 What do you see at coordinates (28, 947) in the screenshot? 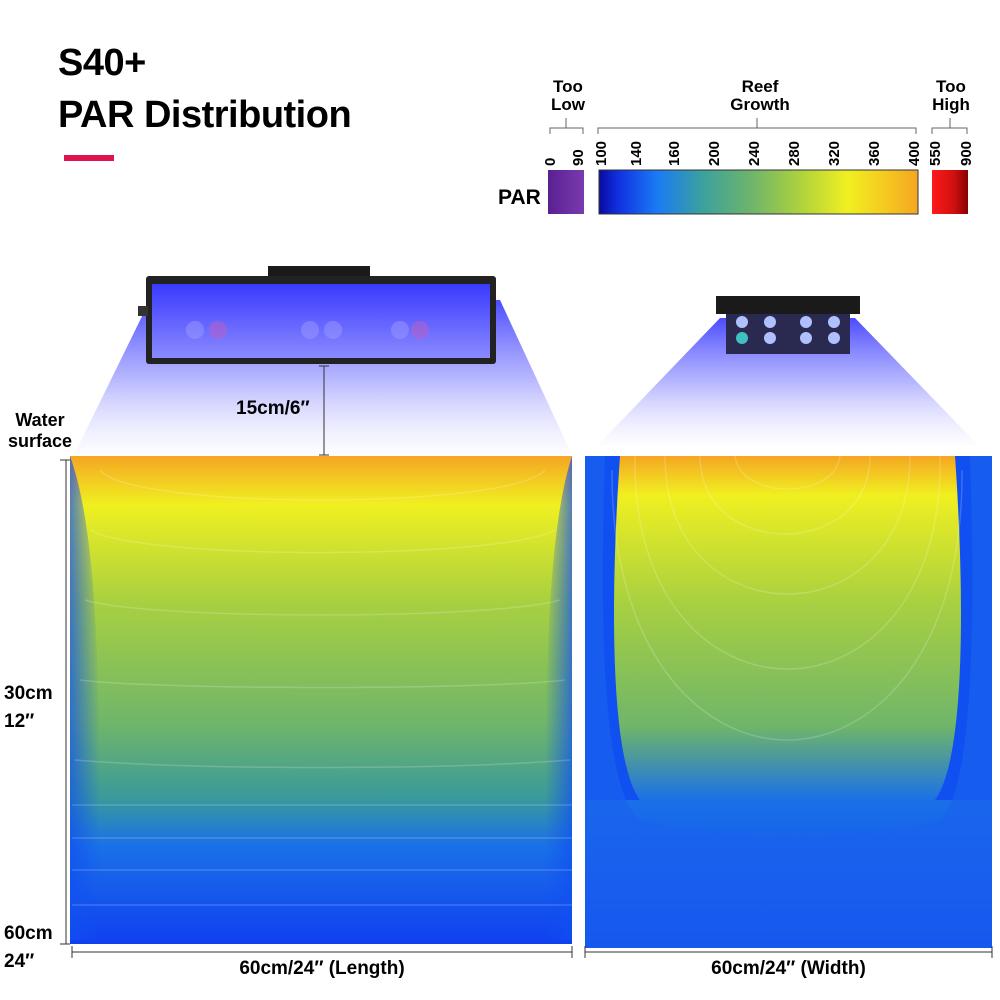
I see `depth-60cm-label: 60cm 24″` at bounding box center [28, 947].